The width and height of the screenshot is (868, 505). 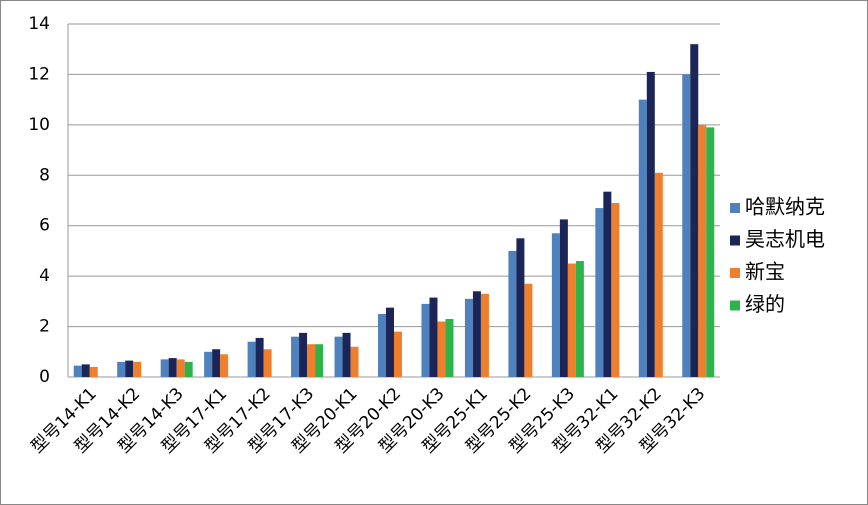 What do you see at coordinates (765, 304) in the screenshot?
I see `legend-label: 绿的` at bounding box center [765, 304].